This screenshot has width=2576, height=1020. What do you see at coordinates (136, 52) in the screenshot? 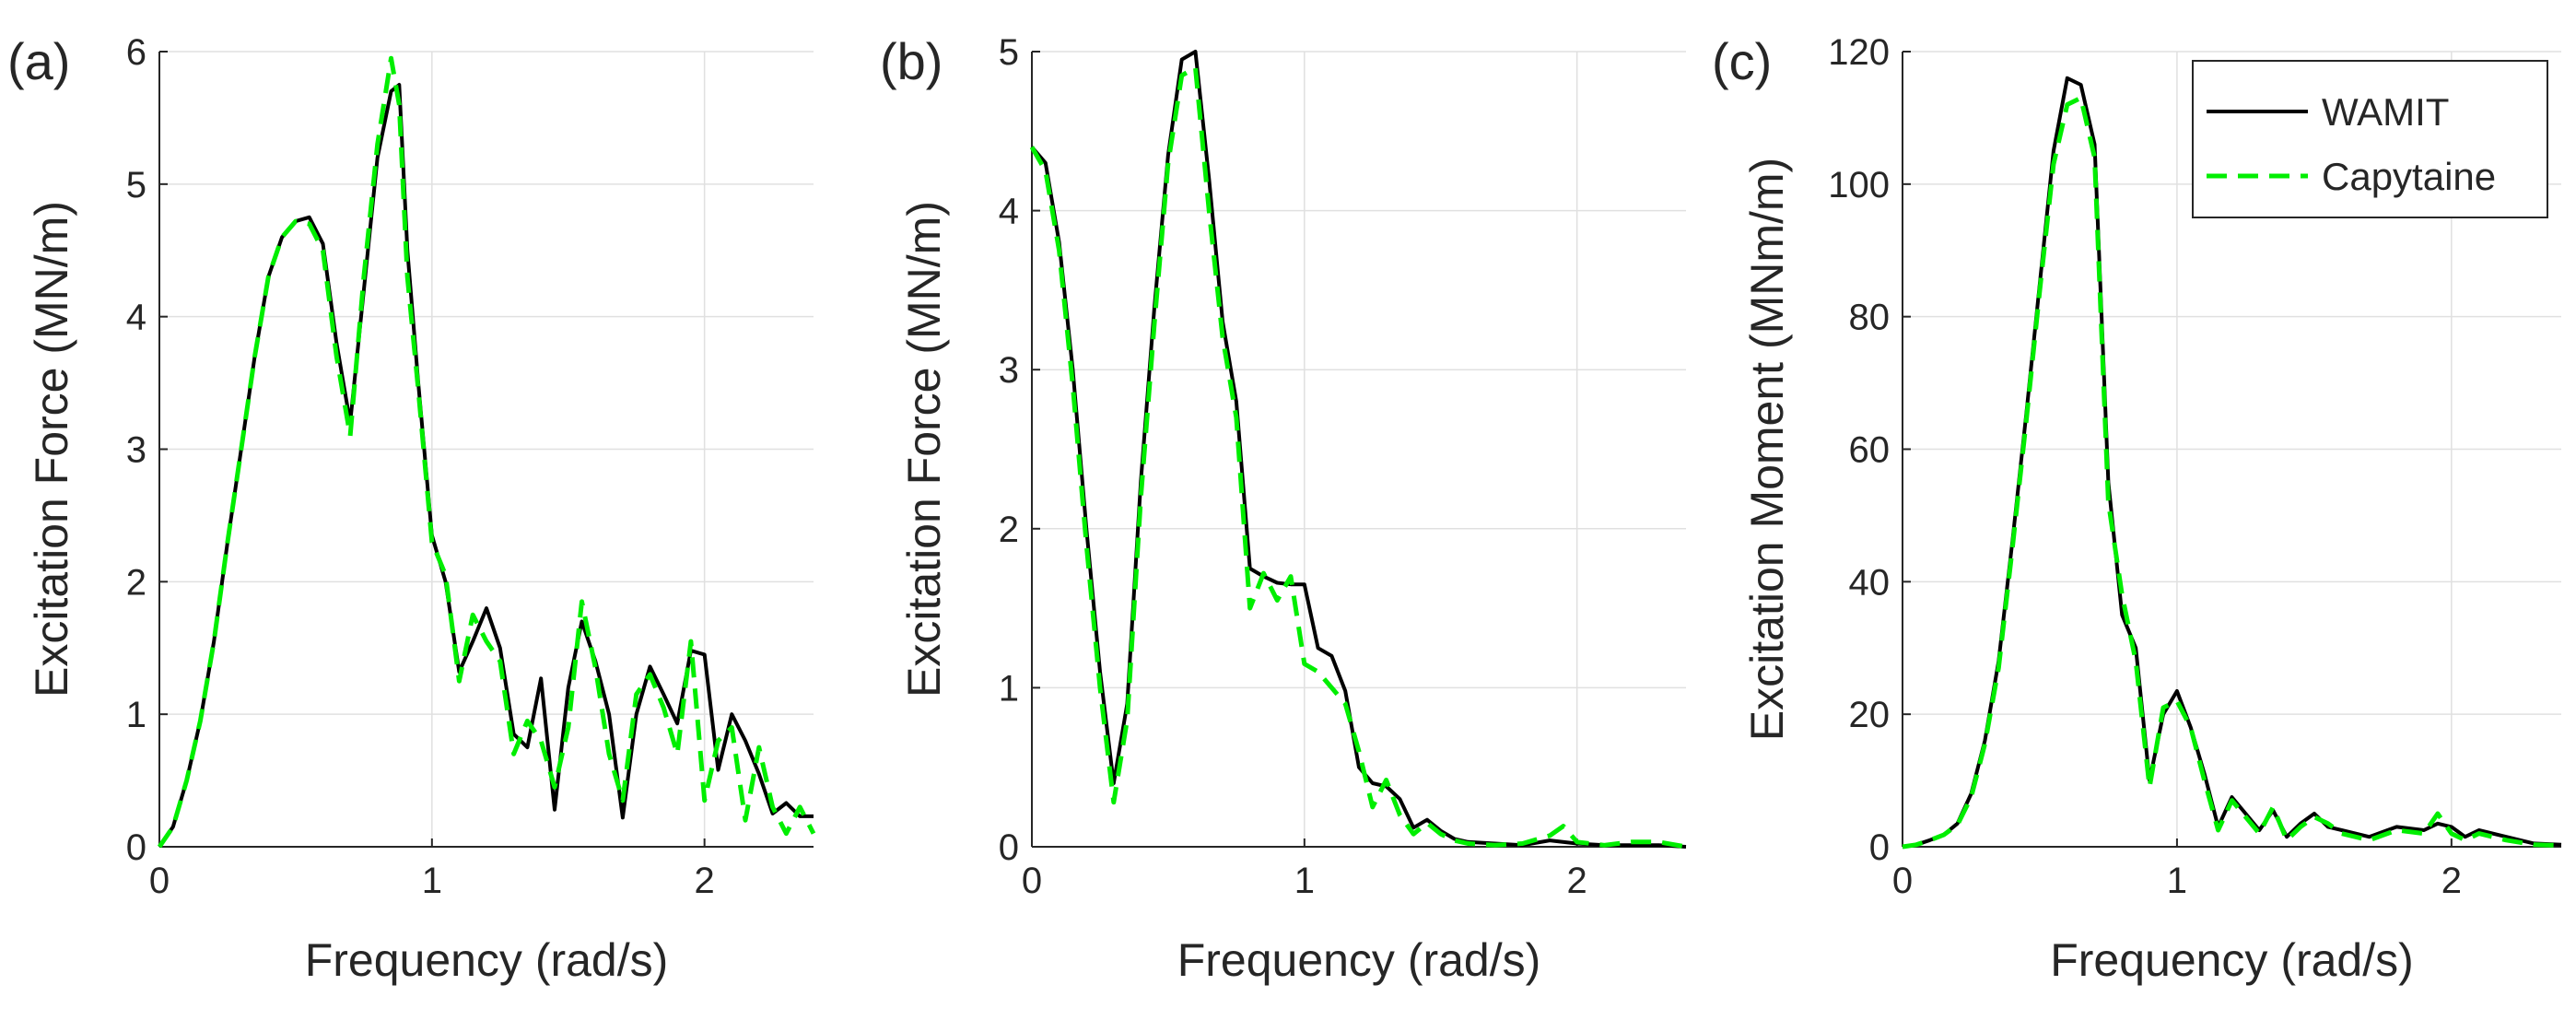
I see `y-tick-label: 6` at bounding box center [136, 52].